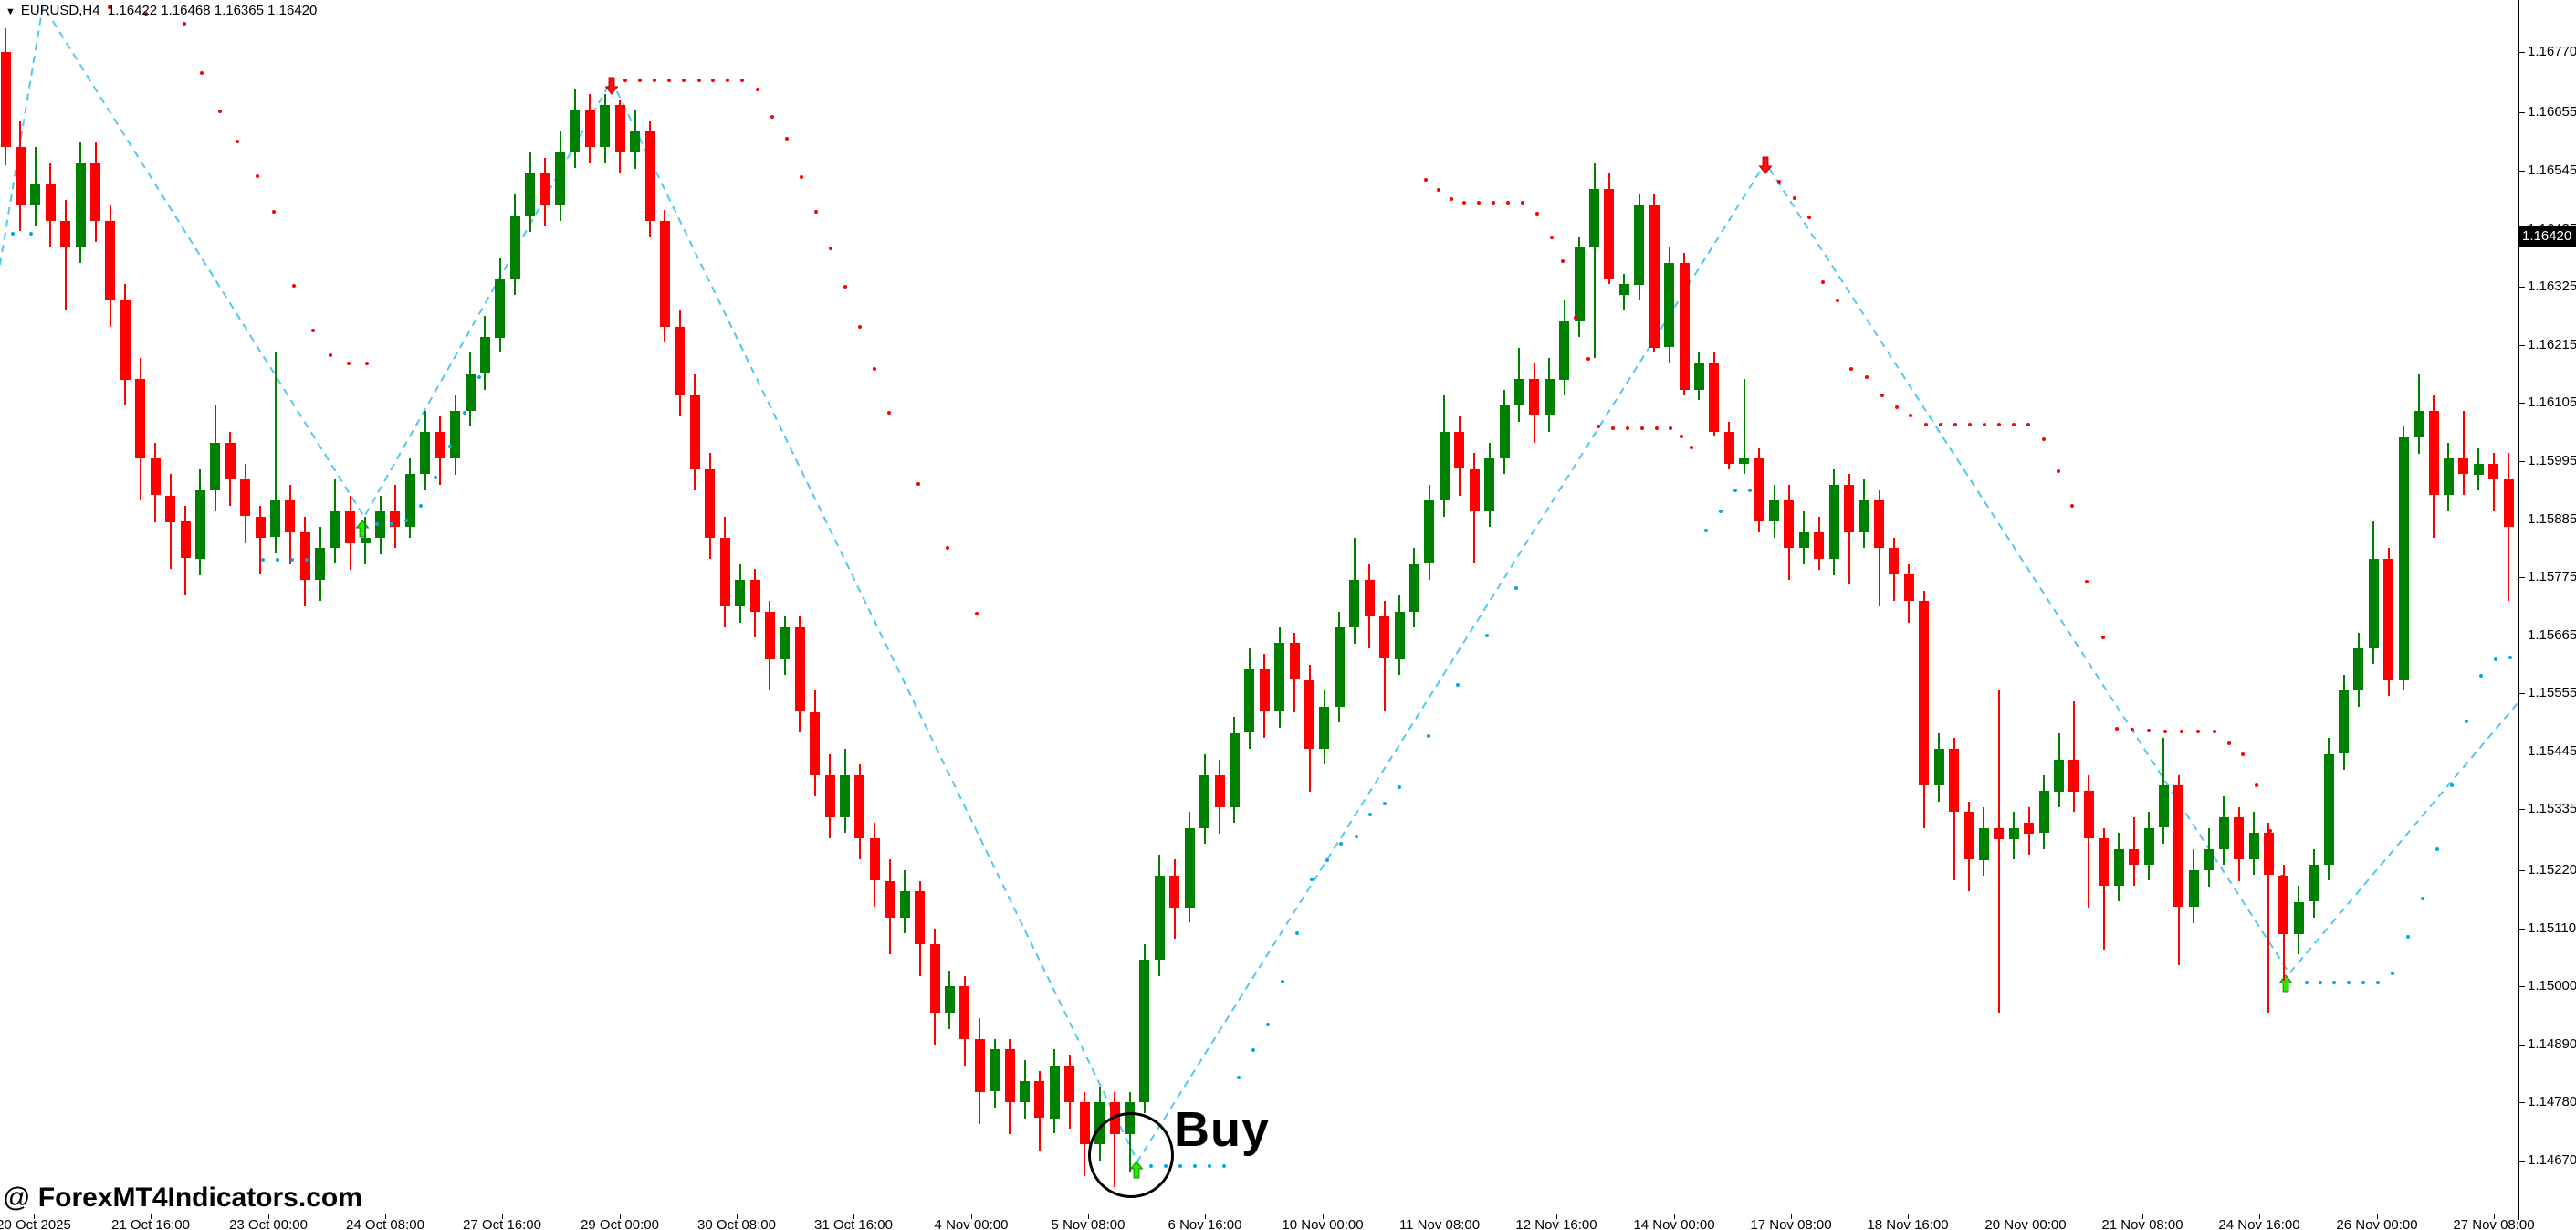  I want to click on time-axis-label: 17 Nov 08:00, so click(1791, 1223).